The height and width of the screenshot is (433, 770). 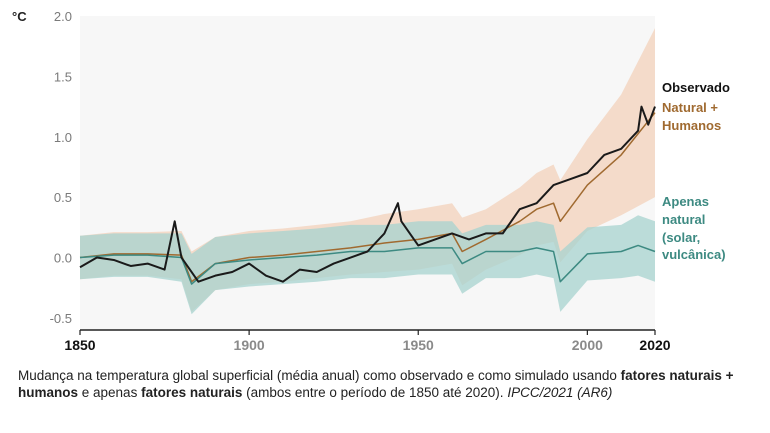 I want to click on series-label-1: Natural +, so click(x=690, y=107).